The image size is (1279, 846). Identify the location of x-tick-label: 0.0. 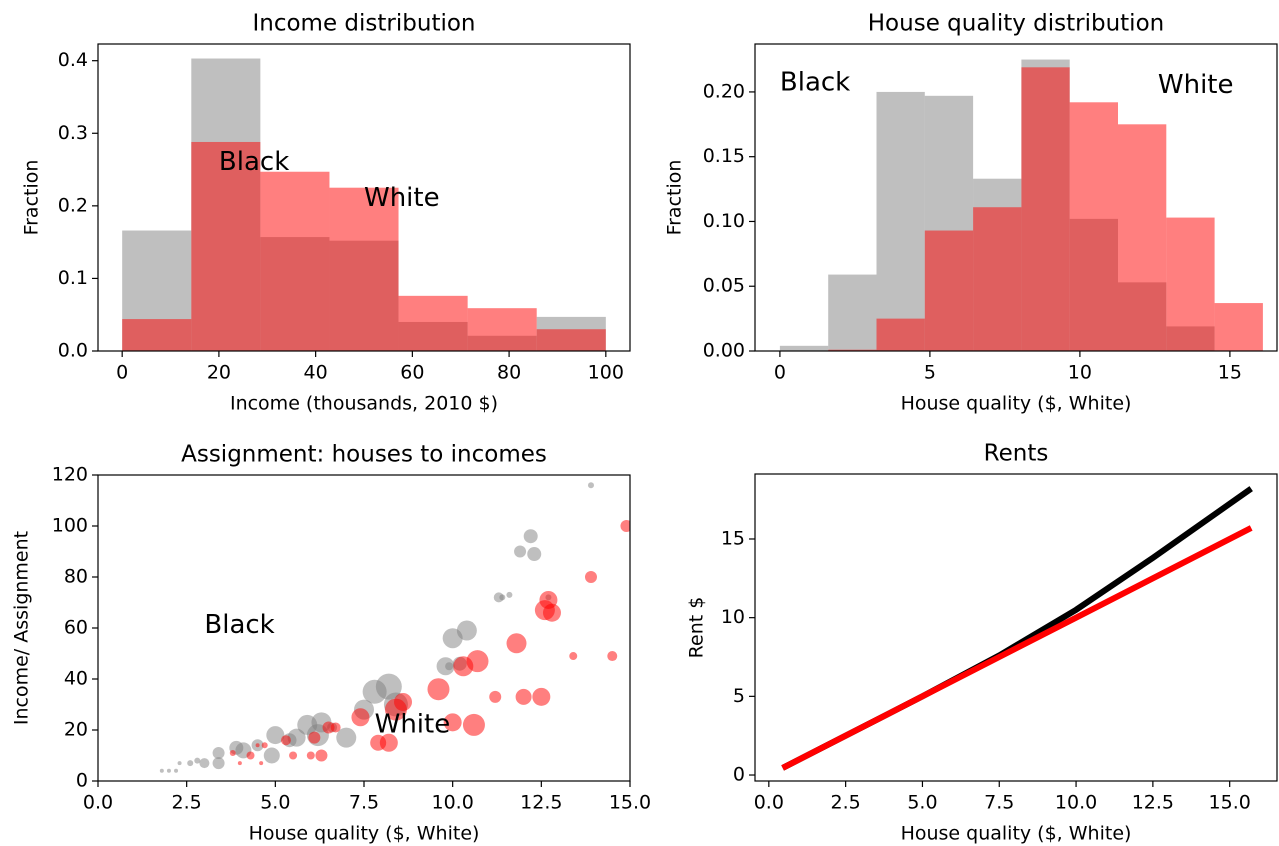
(769, 803).